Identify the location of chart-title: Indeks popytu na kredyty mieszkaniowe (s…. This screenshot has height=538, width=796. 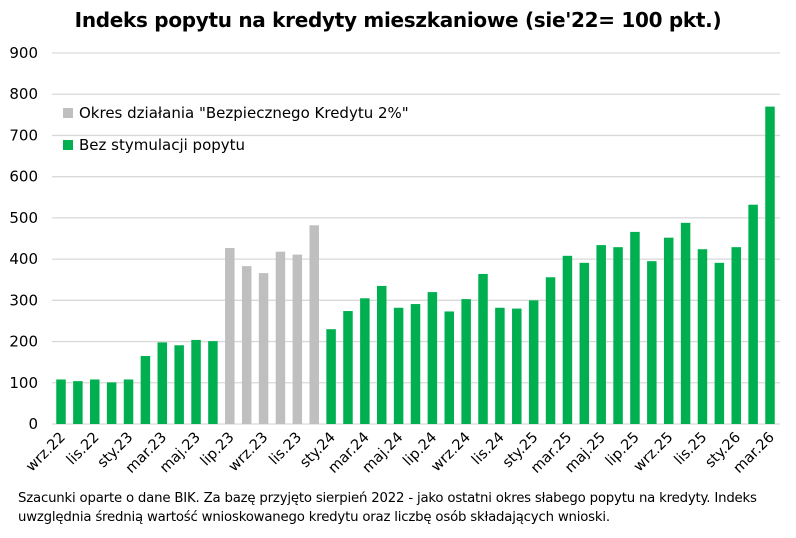
(398, 20).